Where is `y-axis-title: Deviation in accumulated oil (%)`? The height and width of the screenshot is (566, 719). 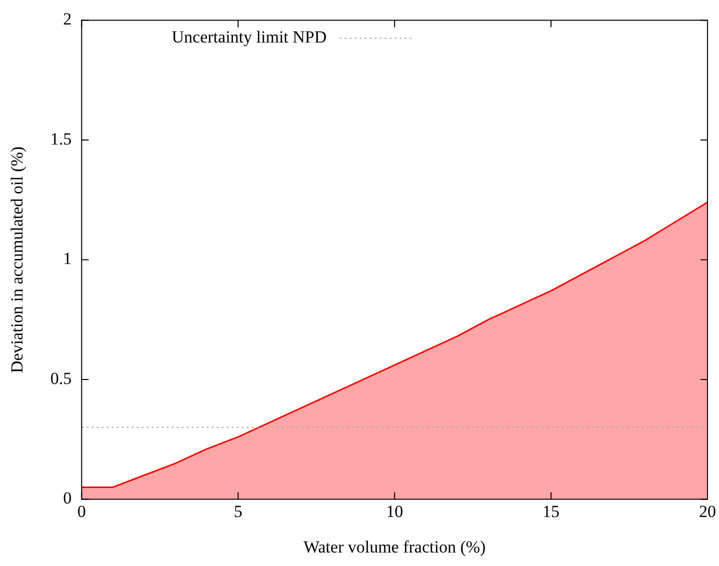
y-axis-title: Deviation in accumulated oil (%) is located at coordinates (17, 259).